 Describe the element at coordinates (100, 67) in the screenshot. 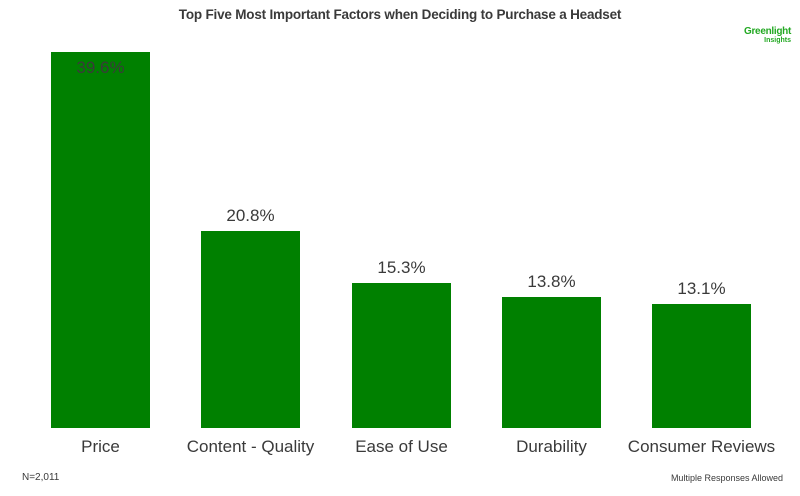

I see `value-label: 39.6%` at that location.